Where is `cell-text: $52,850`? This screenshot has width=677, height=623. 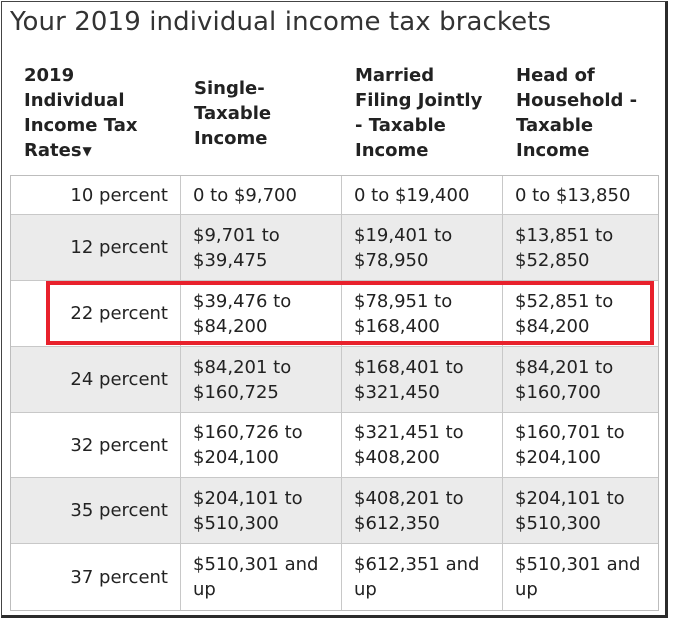
cell-text: $52,850 is located at coordinates (552, 260).